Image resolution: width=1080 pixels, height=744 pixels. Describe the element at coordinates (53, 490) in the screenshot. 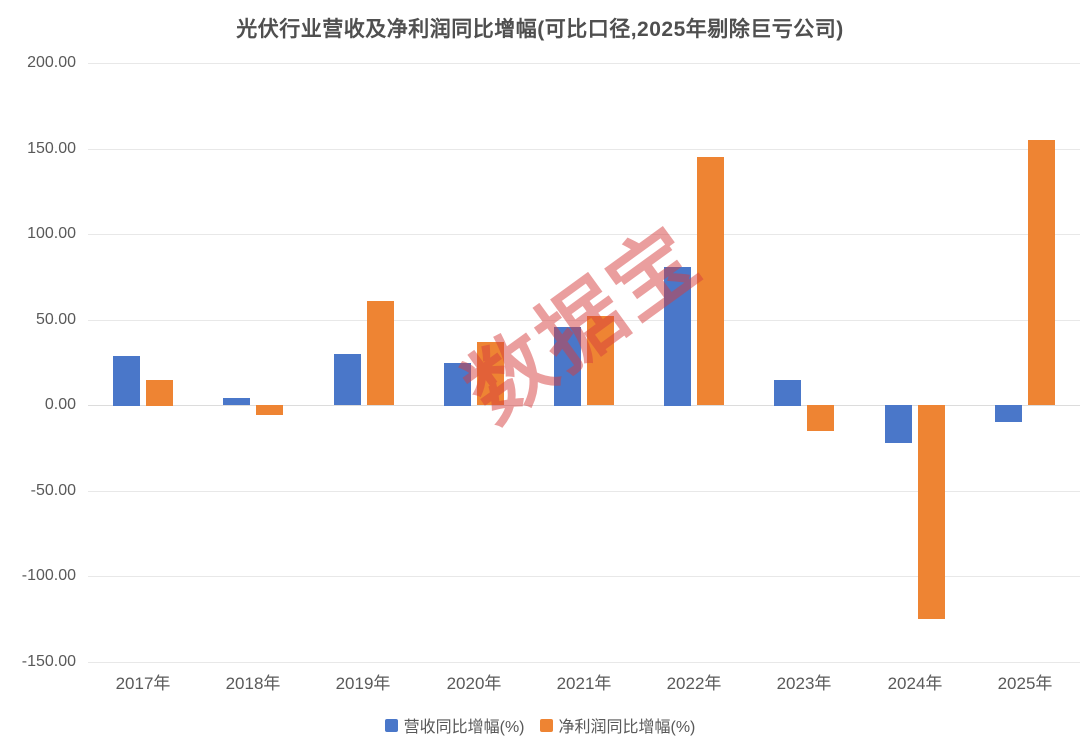

I see `y-axis-tick-label: -50.00` at that location.